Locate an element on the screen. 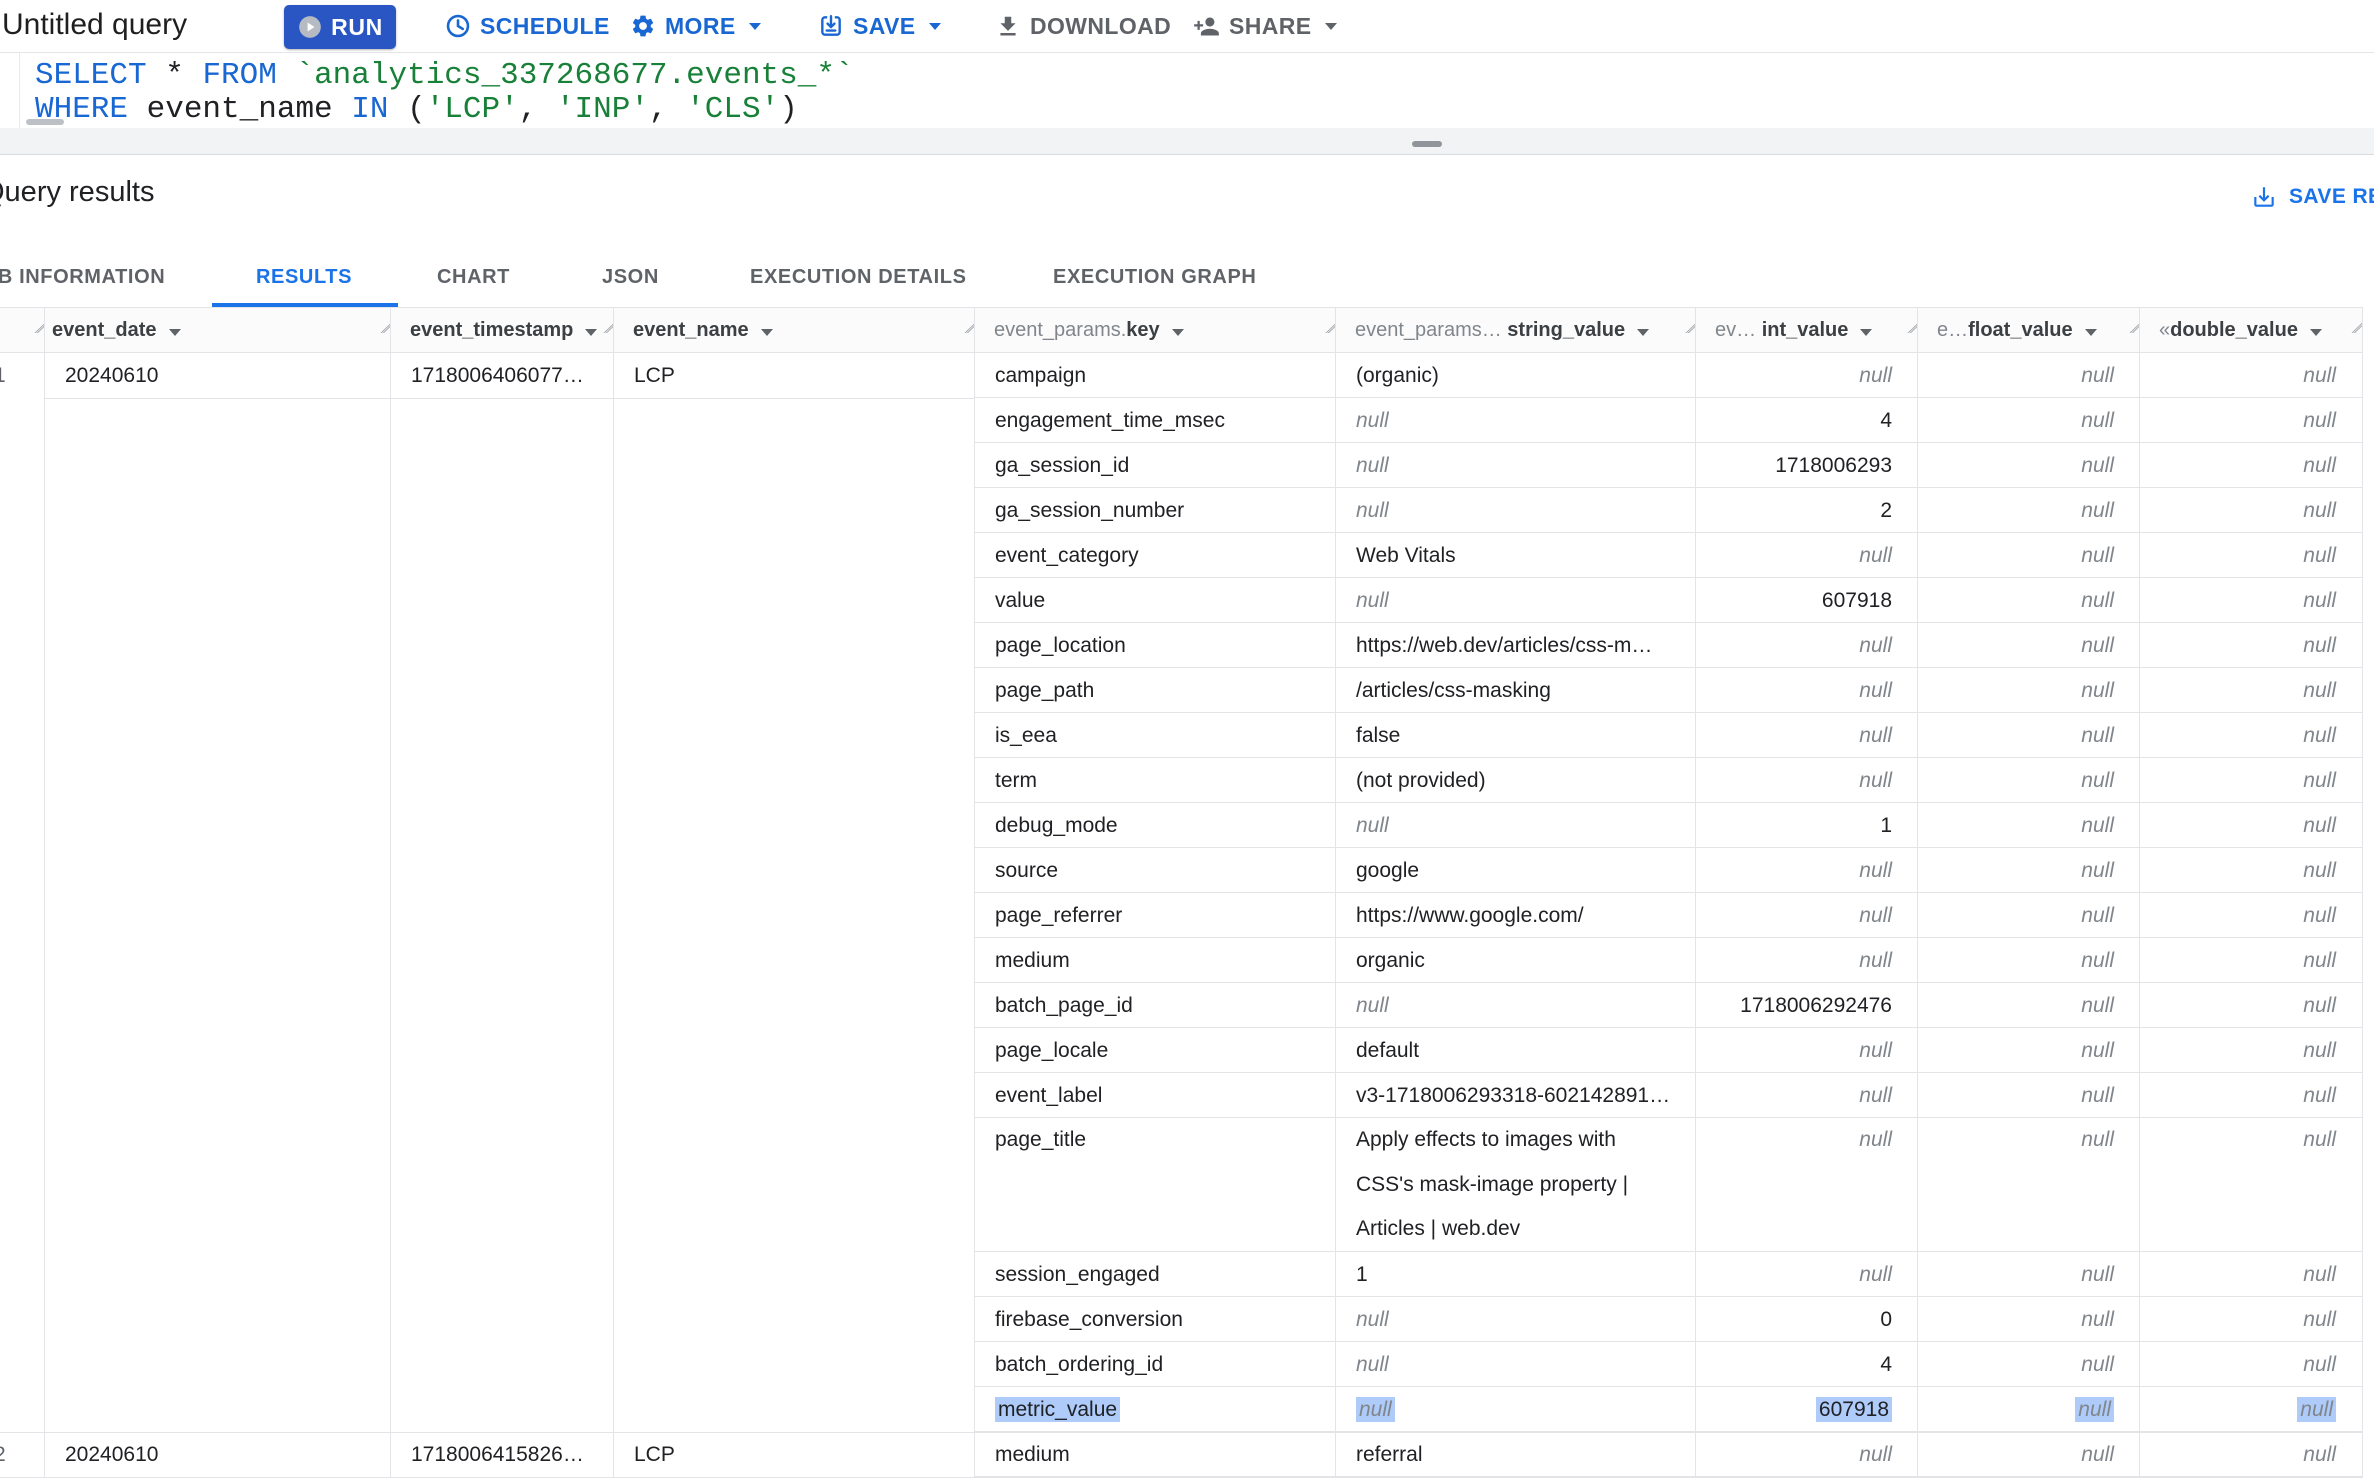 This screenshot has height=1478, width=2374. more-button: MORE is located at coordinates (695, 26).